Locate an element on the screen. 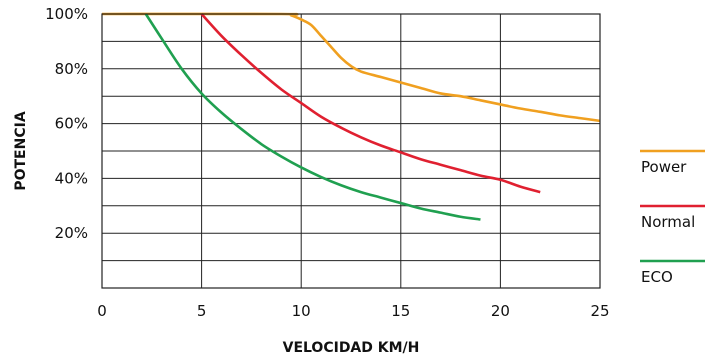 The image size is (718, 356). x-axis-title: VELOCIDAD KM/H is located at coordinates (351, 348).